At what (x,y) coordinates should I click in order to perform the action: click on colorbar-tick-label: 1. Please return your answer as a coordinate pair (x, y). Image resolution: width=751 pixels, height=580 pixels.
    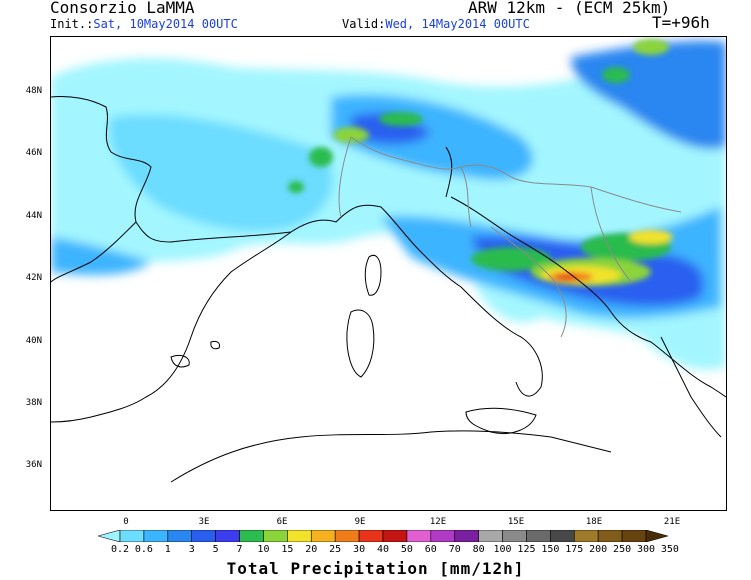
    Looking at the image, I should click on (167, 549).